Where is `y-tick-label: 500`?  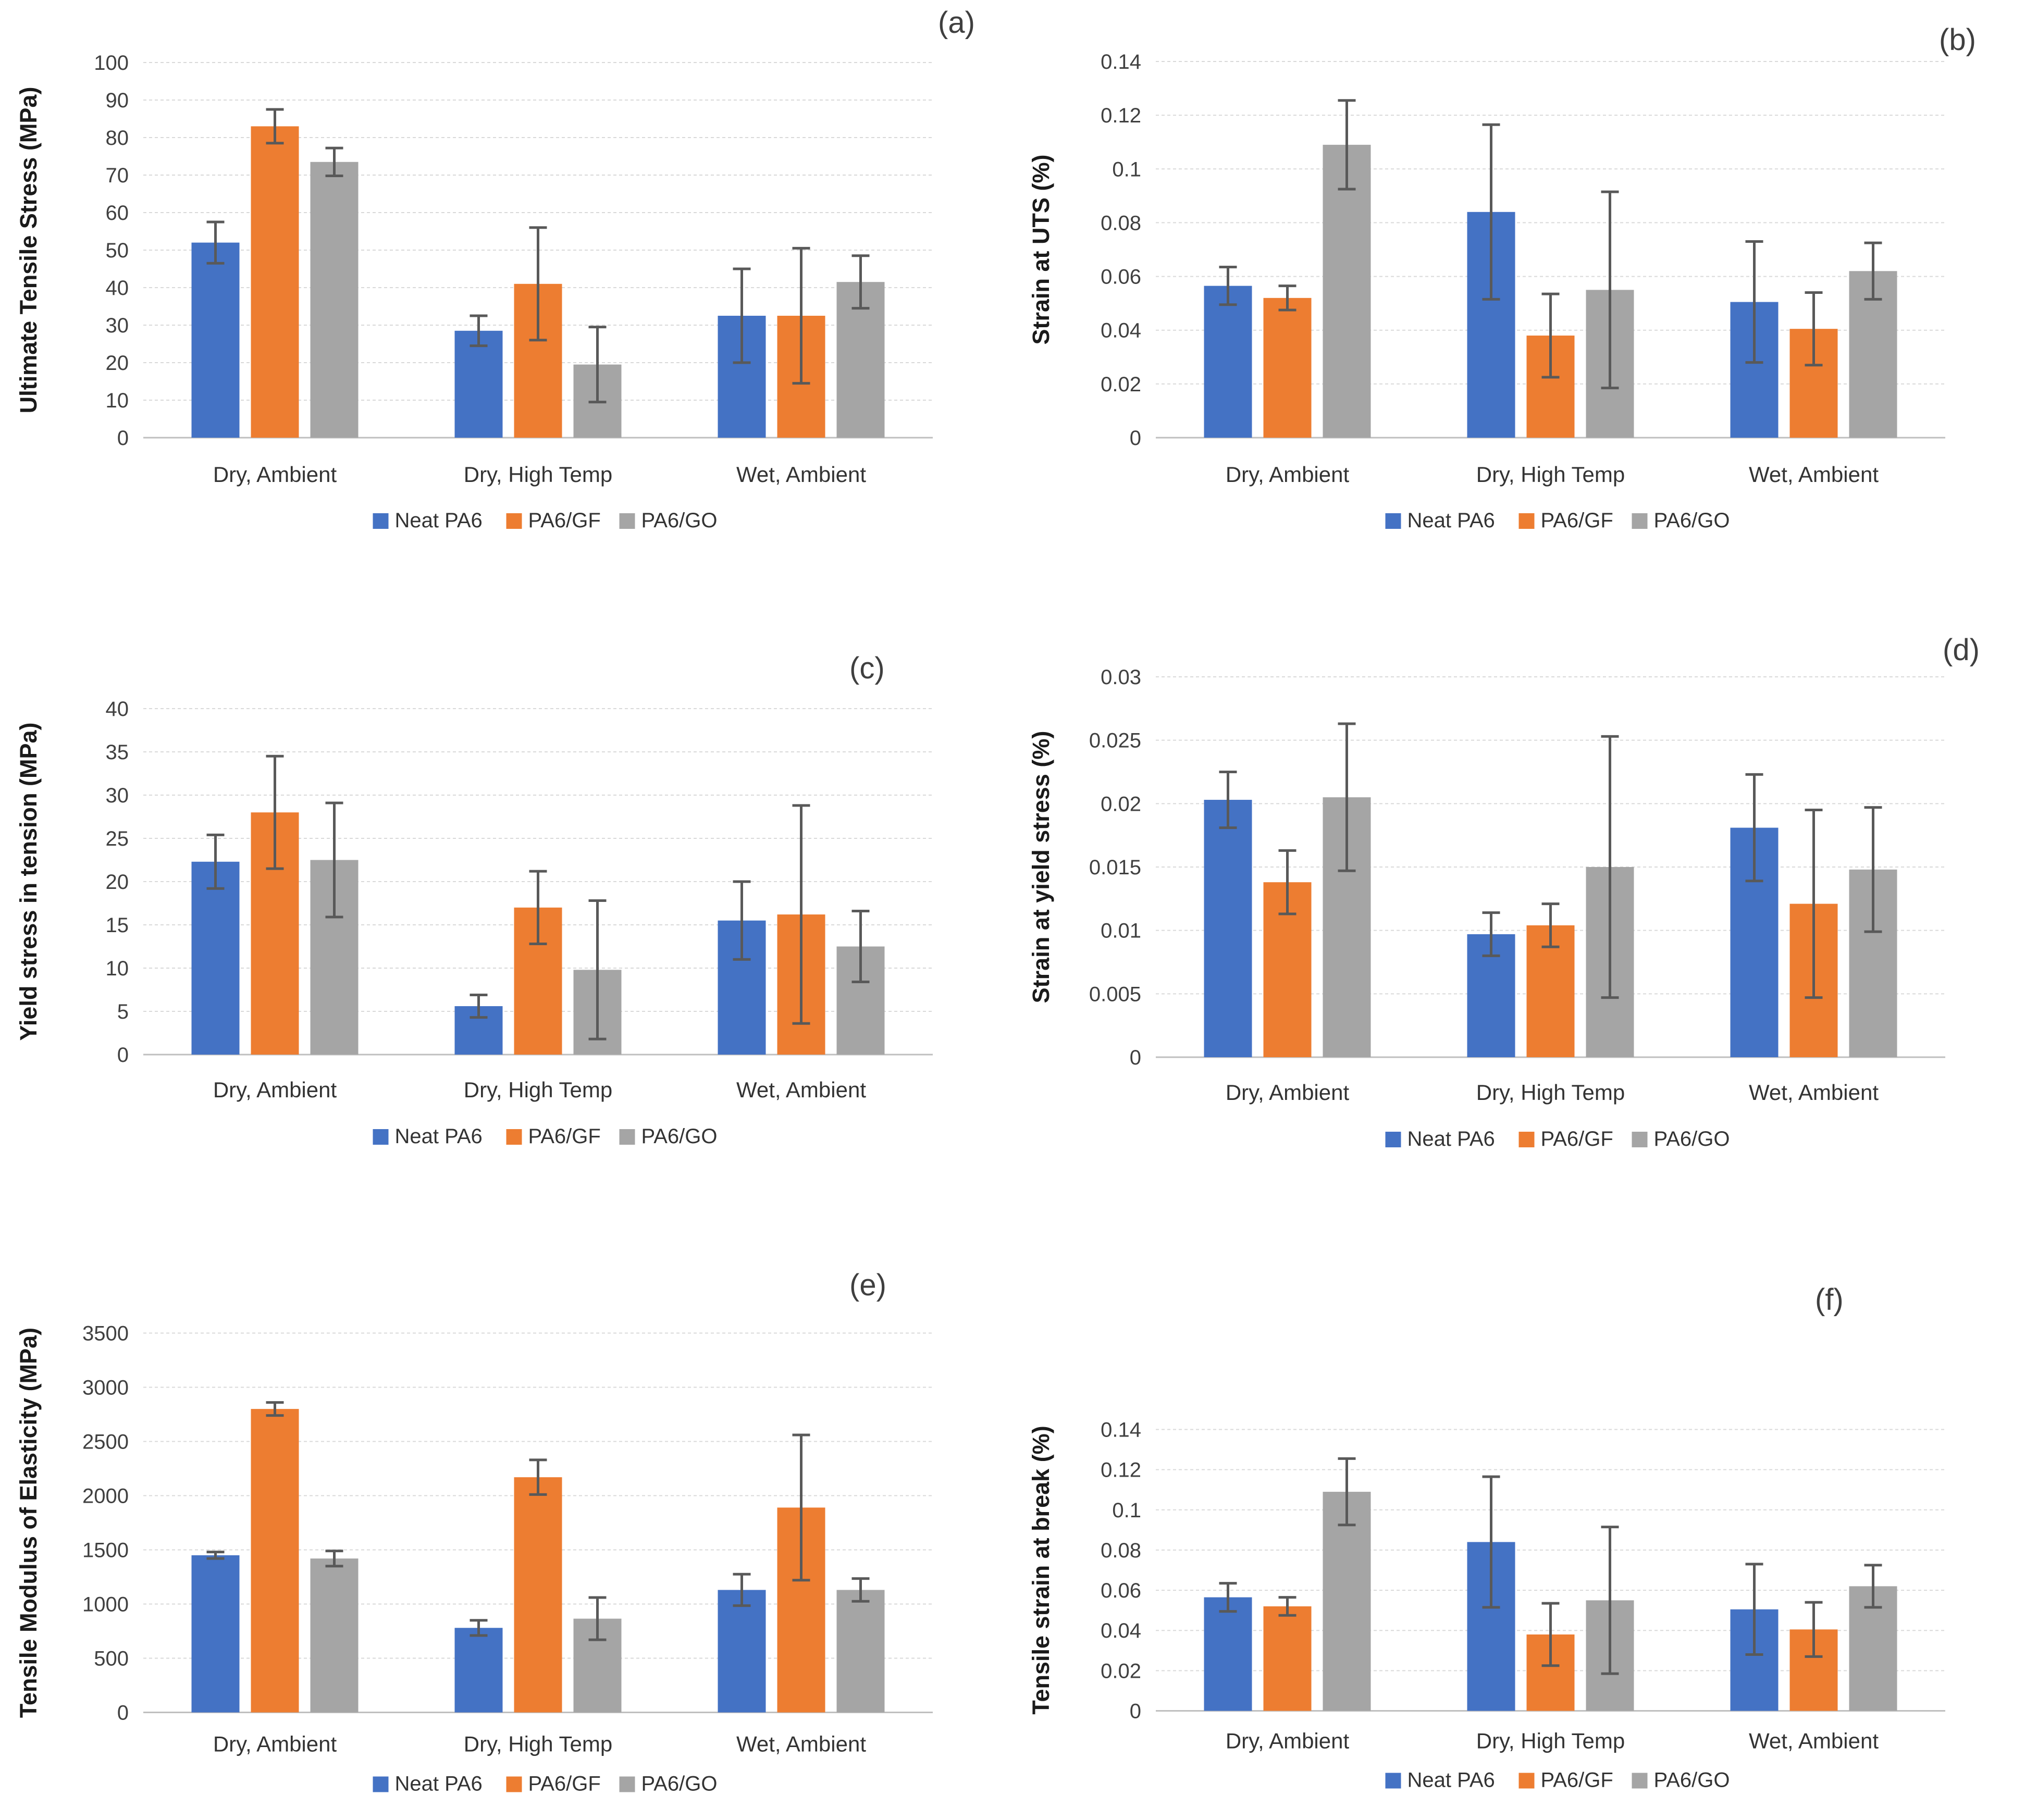
y-tick-label: 500 is located at coordinates (111, 1659).